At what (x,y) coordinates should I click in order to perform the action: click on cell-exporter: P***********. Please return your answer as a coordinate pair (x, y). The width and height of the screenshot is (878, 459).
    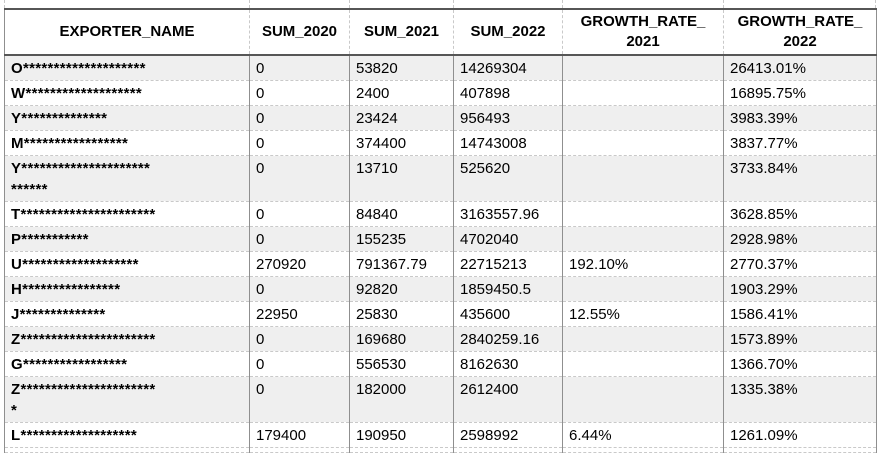
    Looking at the image, I should click on (127, 239).